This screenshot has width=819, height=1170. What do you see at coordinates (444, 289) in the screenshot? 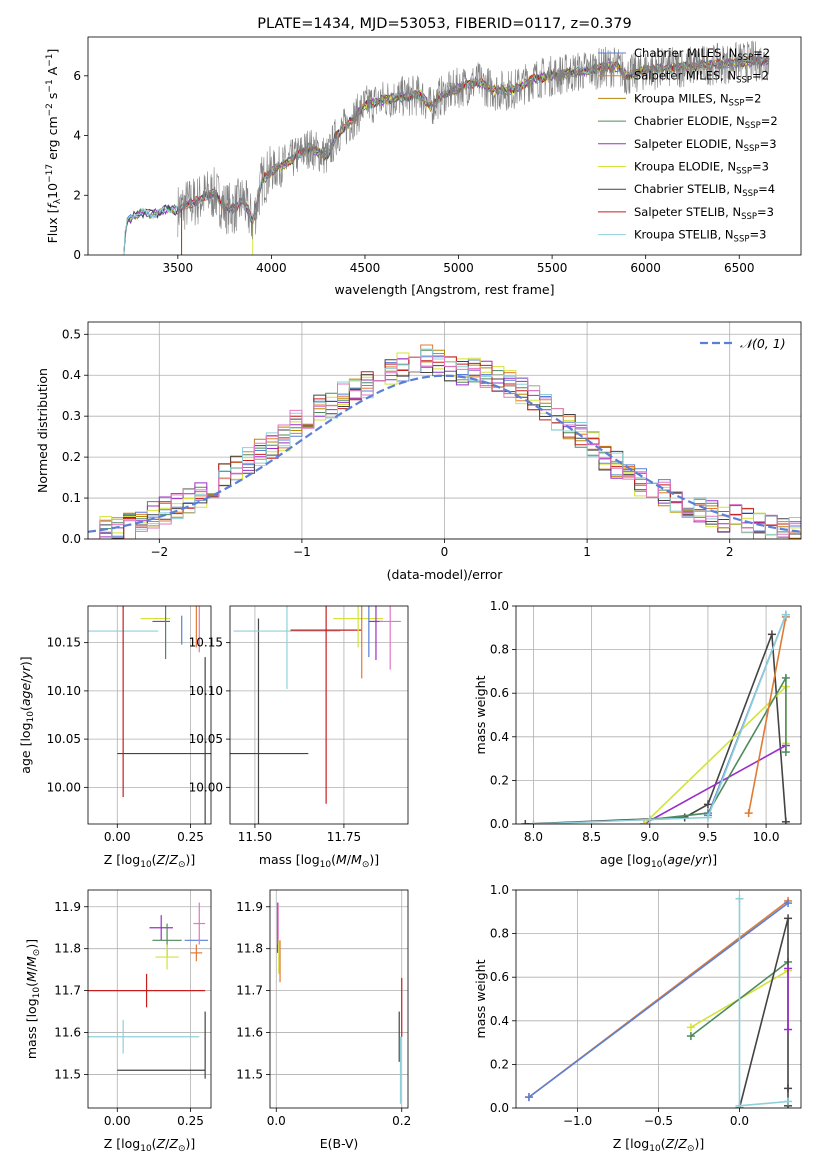
I see `x-axis-label: wavelength [Angstrom, rest frame]` at bounding box center [444, 289].